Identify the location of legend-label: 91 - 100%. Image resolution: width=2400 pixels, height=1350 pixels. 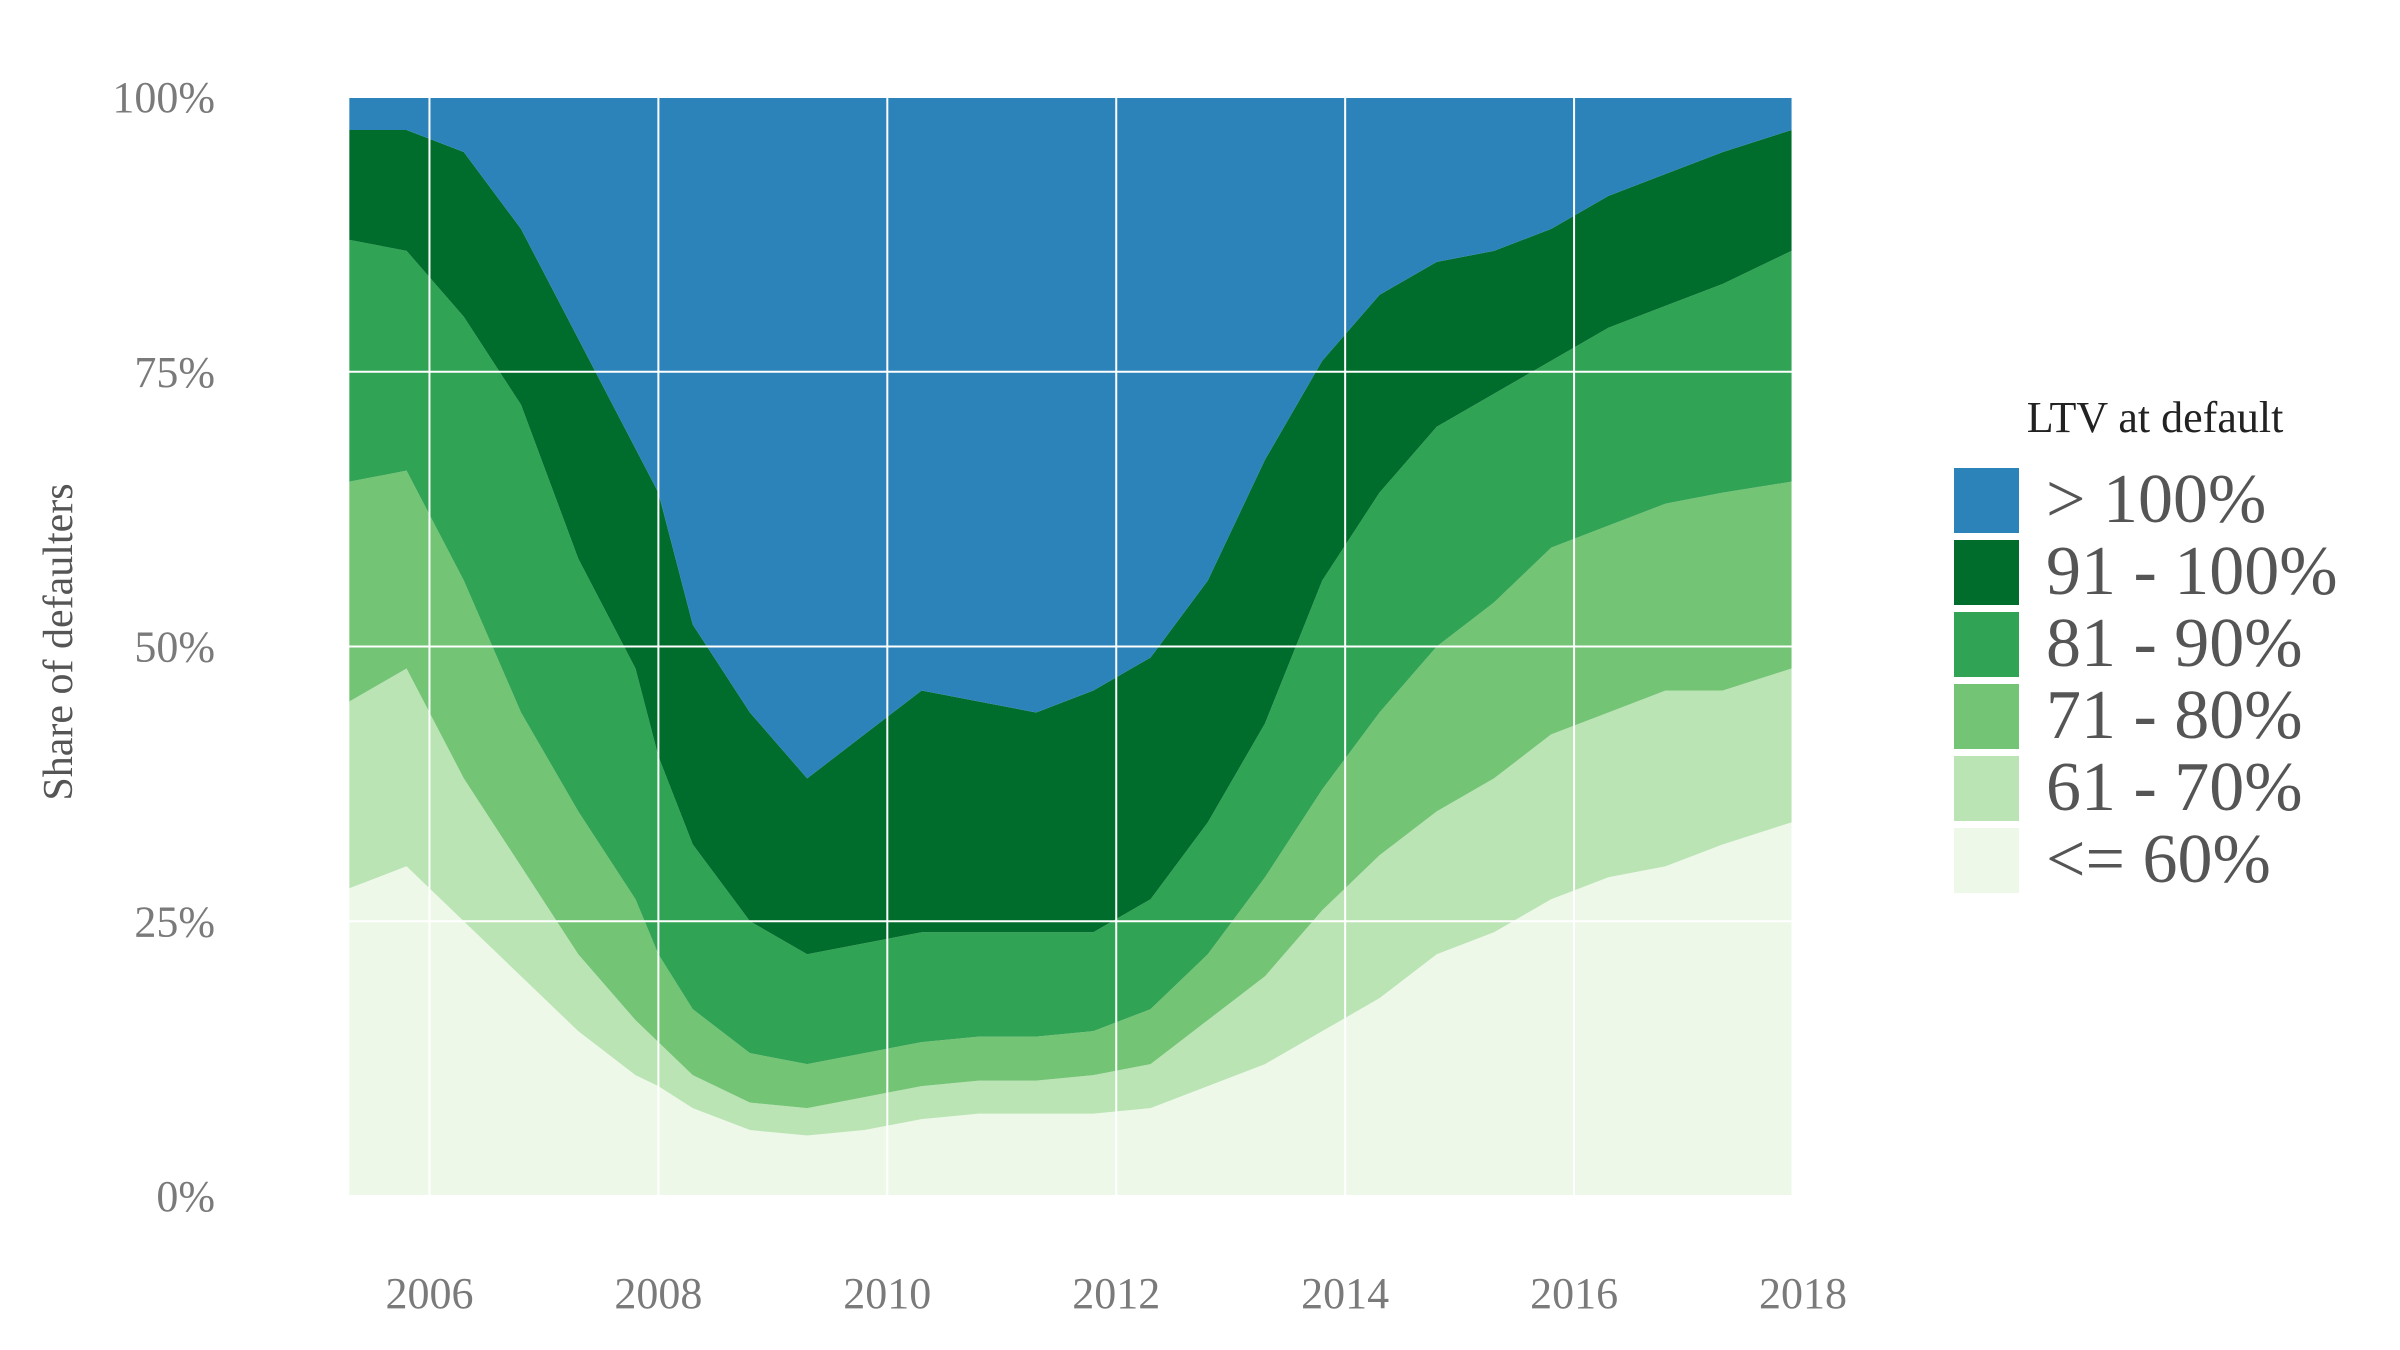
(2192, 571).